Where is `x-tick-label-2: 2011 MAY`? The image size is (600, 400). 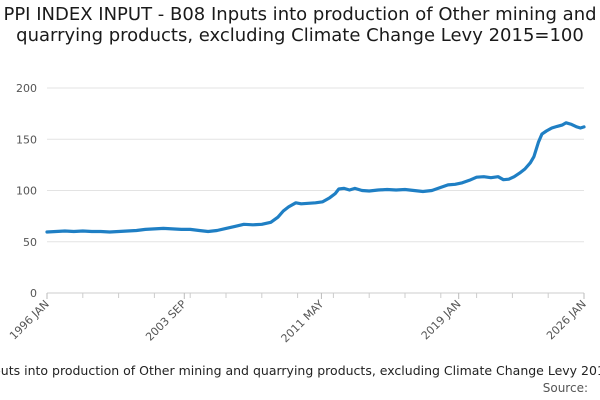 x-tick-label-2: 2011 MAY is located at coordinates (303, 321).